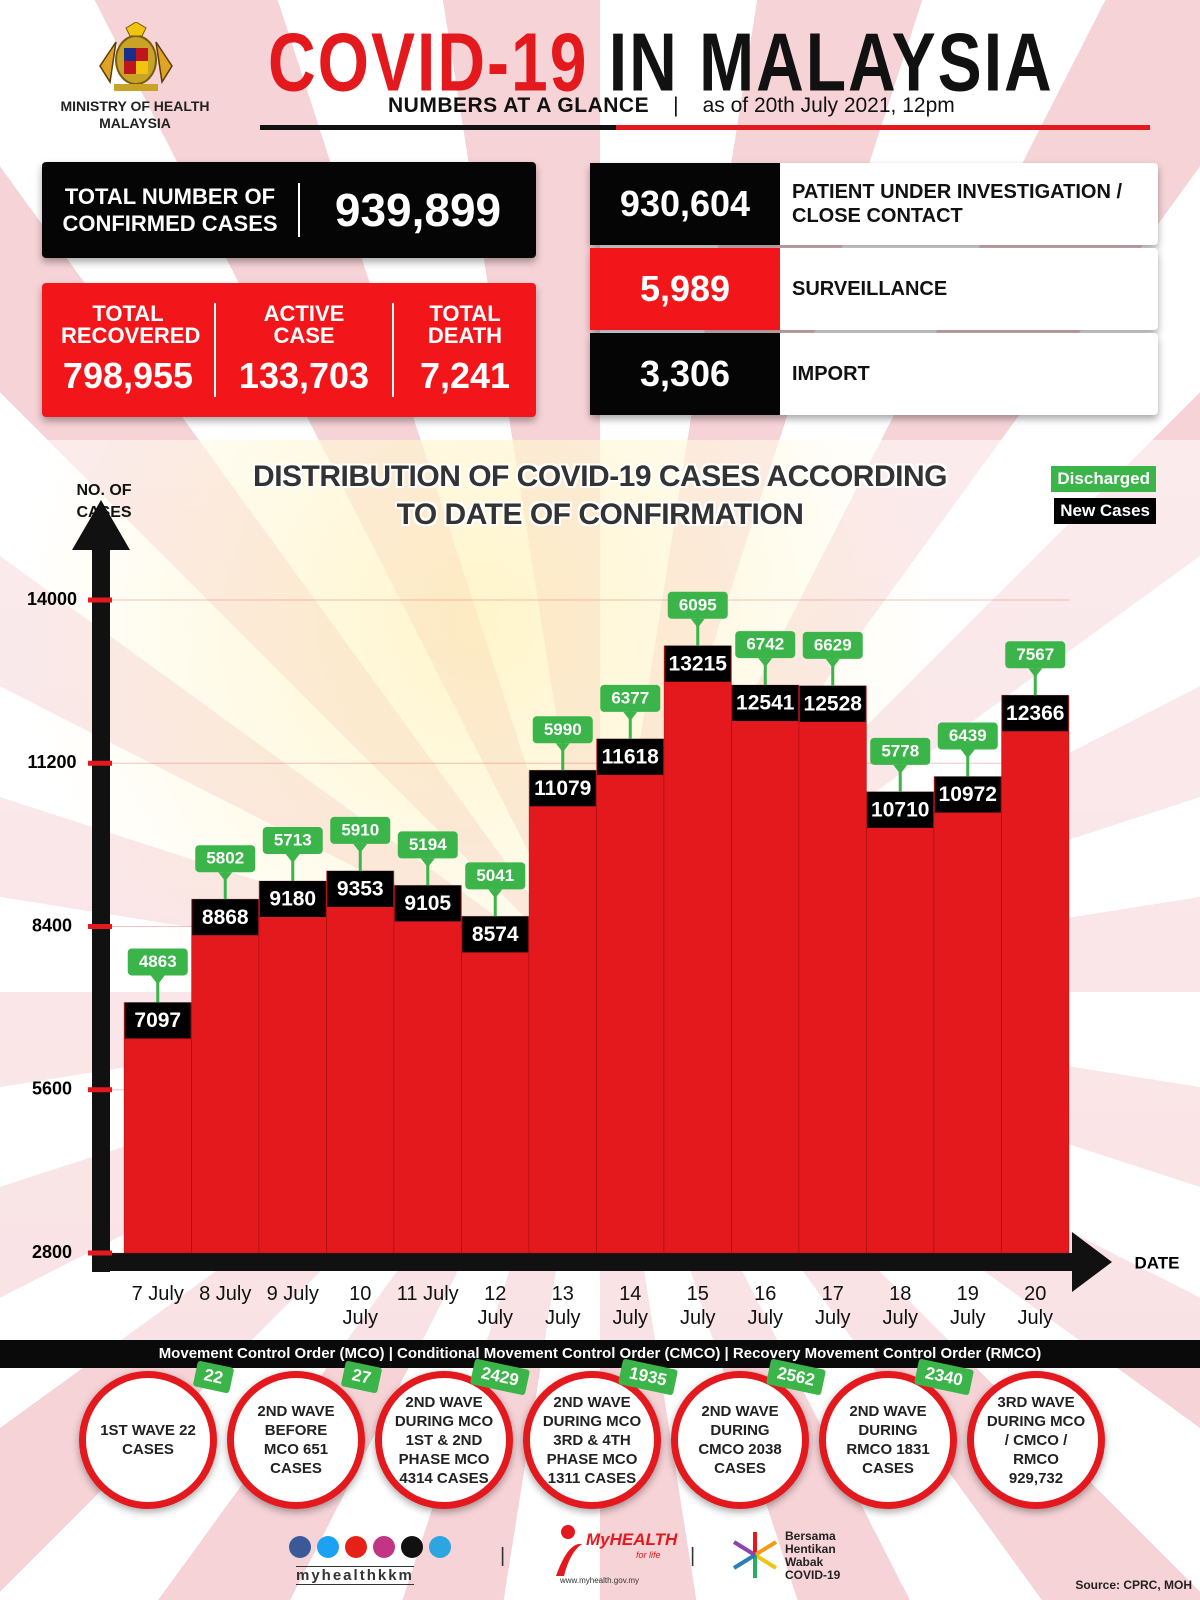 Image resolution: width=1200 pixels, height=1600 pixels. What do you see at coordinates (304, 375) in the screenshot?
I see `breakdown-value: 133,703` at bounding box center [304, 375].